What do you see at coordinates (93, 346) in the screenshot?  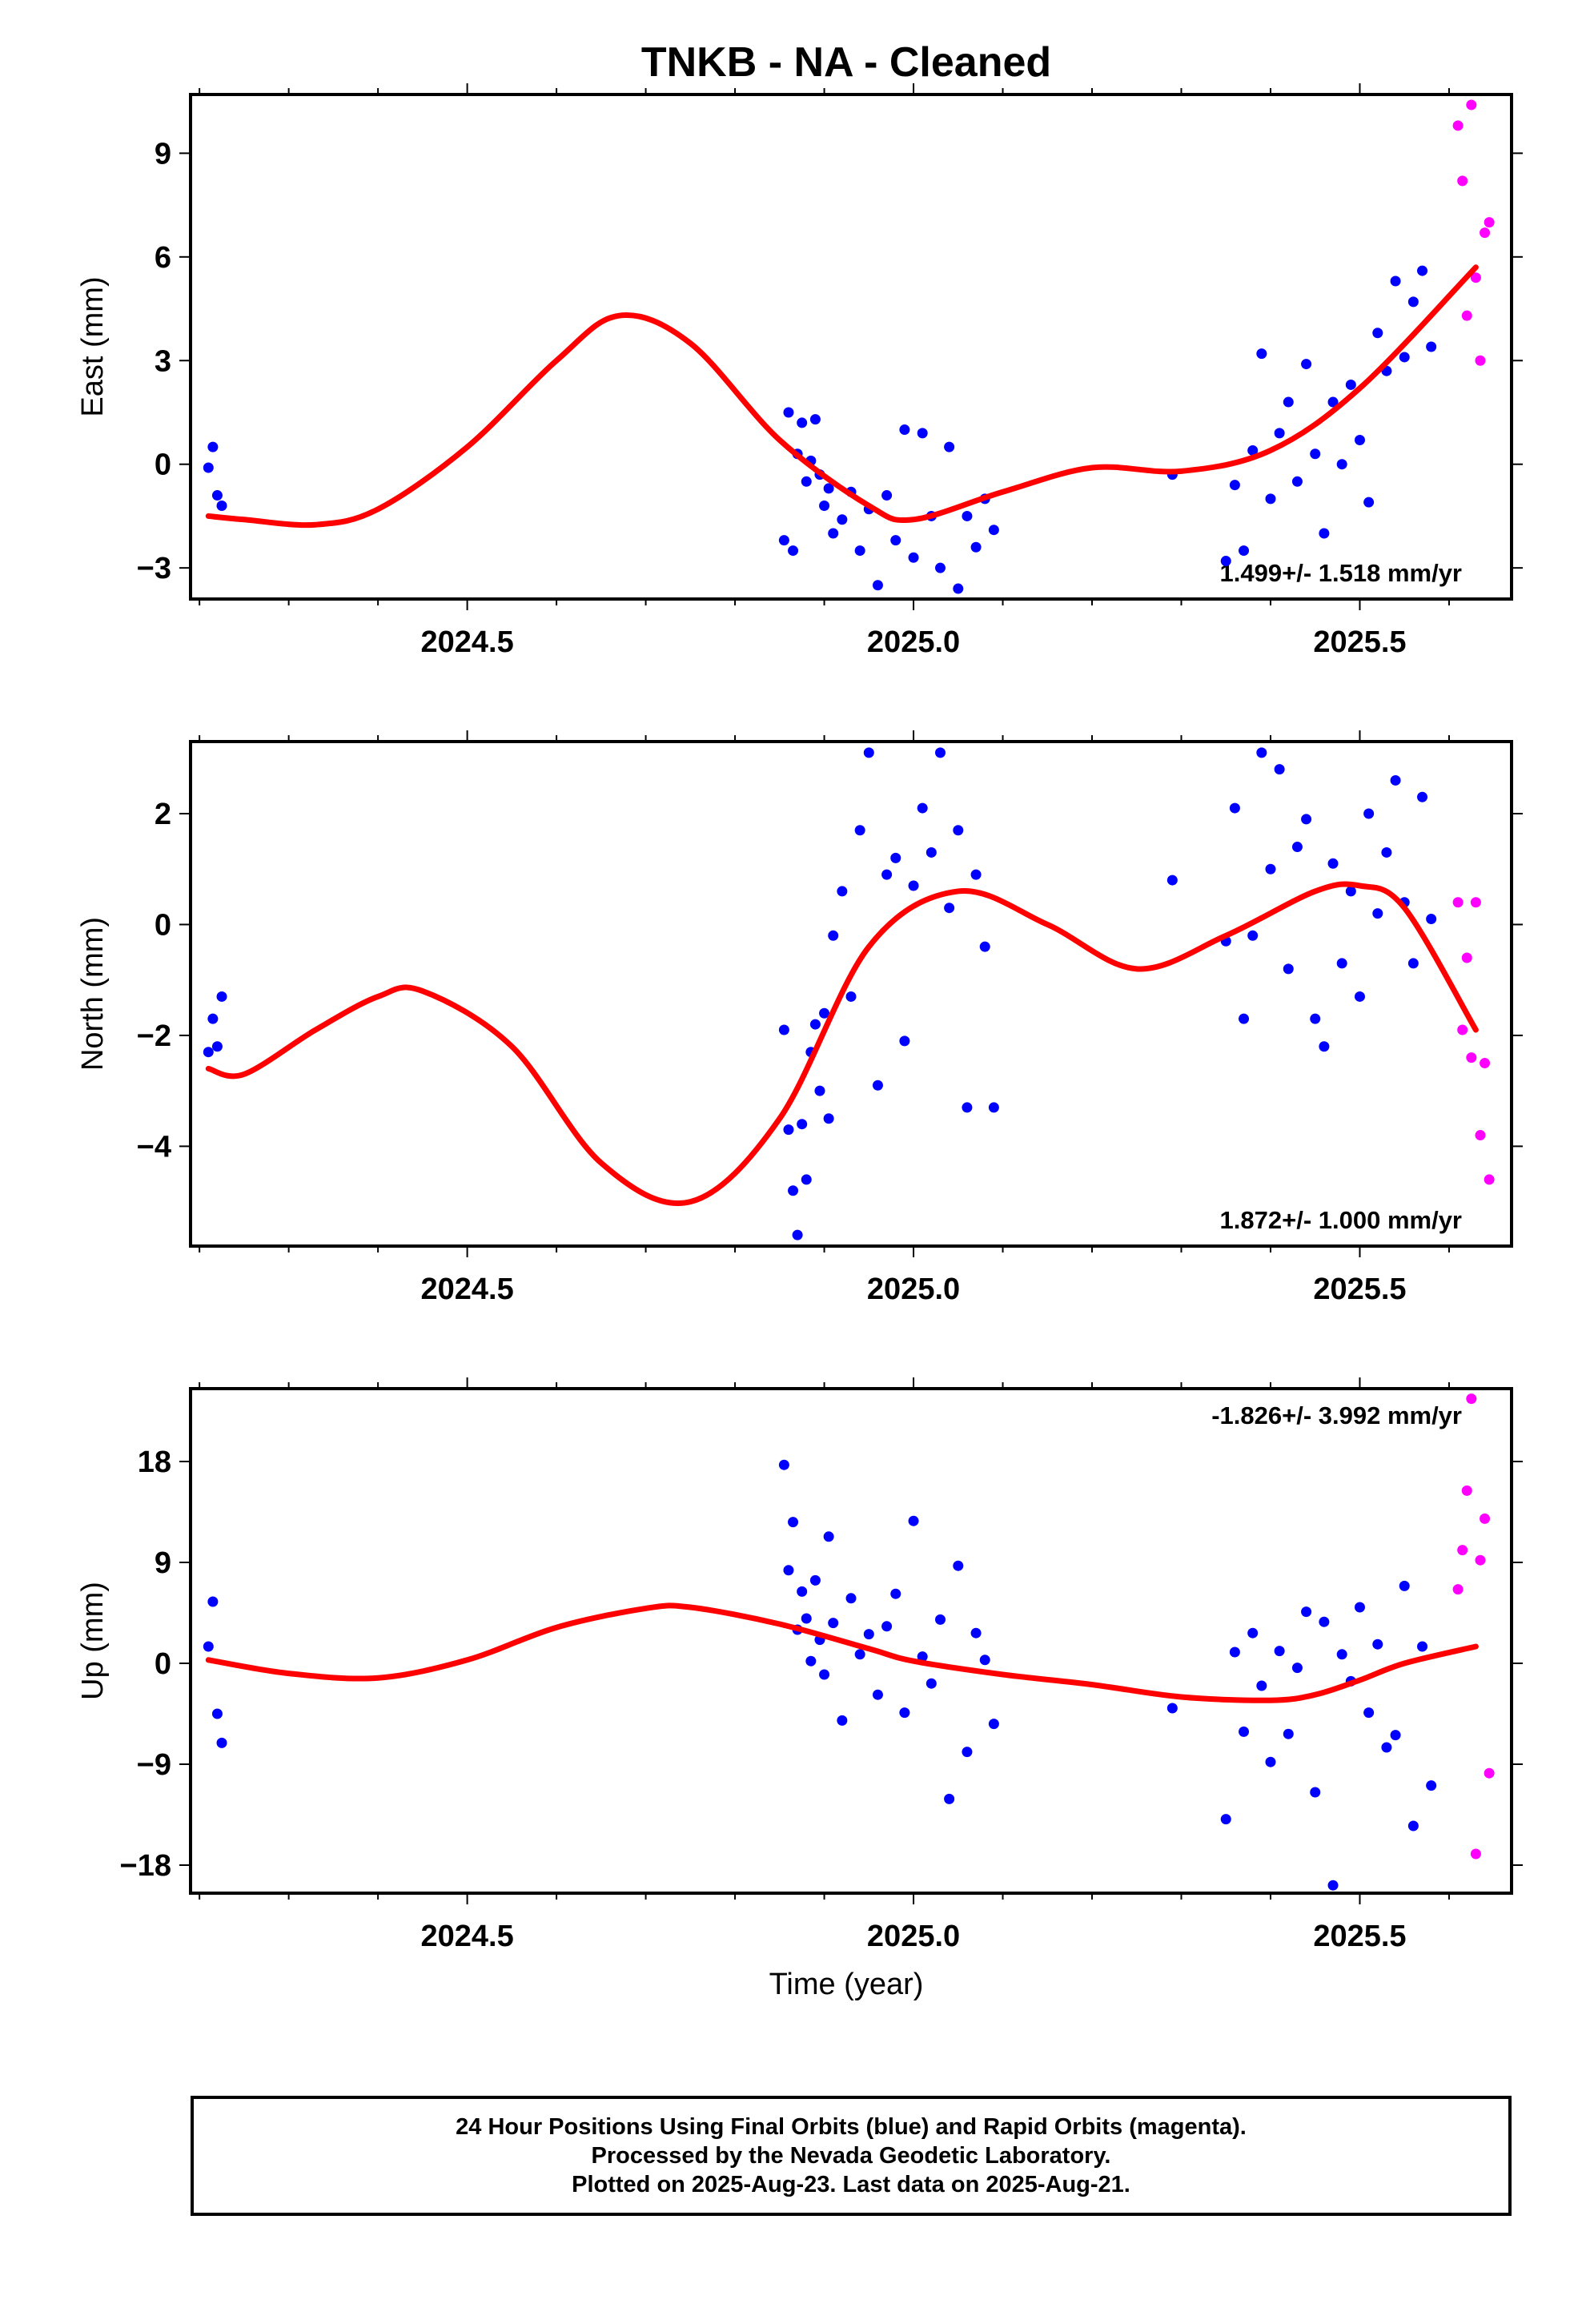 I see `y-axis-label: East (mm)` at bounding box center [93, 346].